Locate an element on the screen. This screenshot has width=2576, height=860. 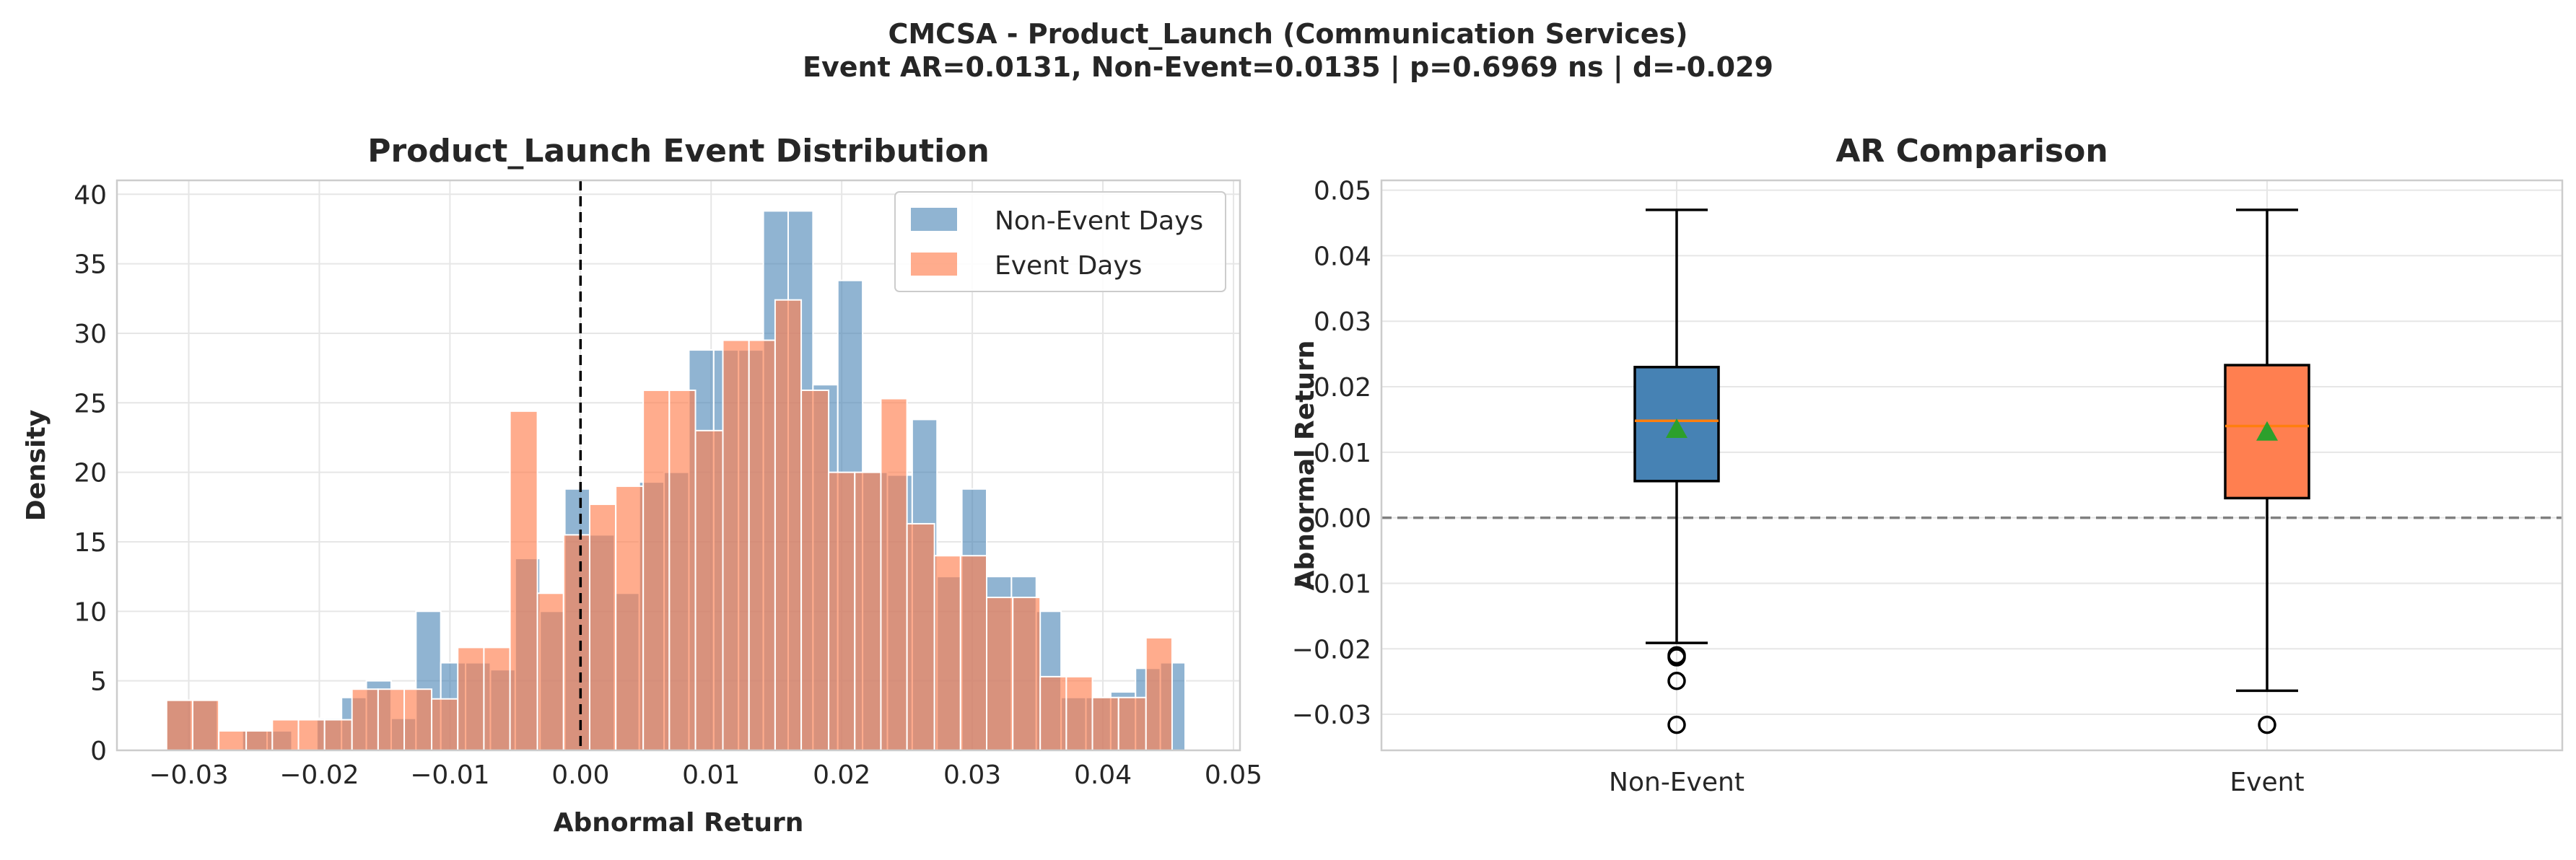
y-tick-label: 0.00 is located at coordinates (1342, 519).